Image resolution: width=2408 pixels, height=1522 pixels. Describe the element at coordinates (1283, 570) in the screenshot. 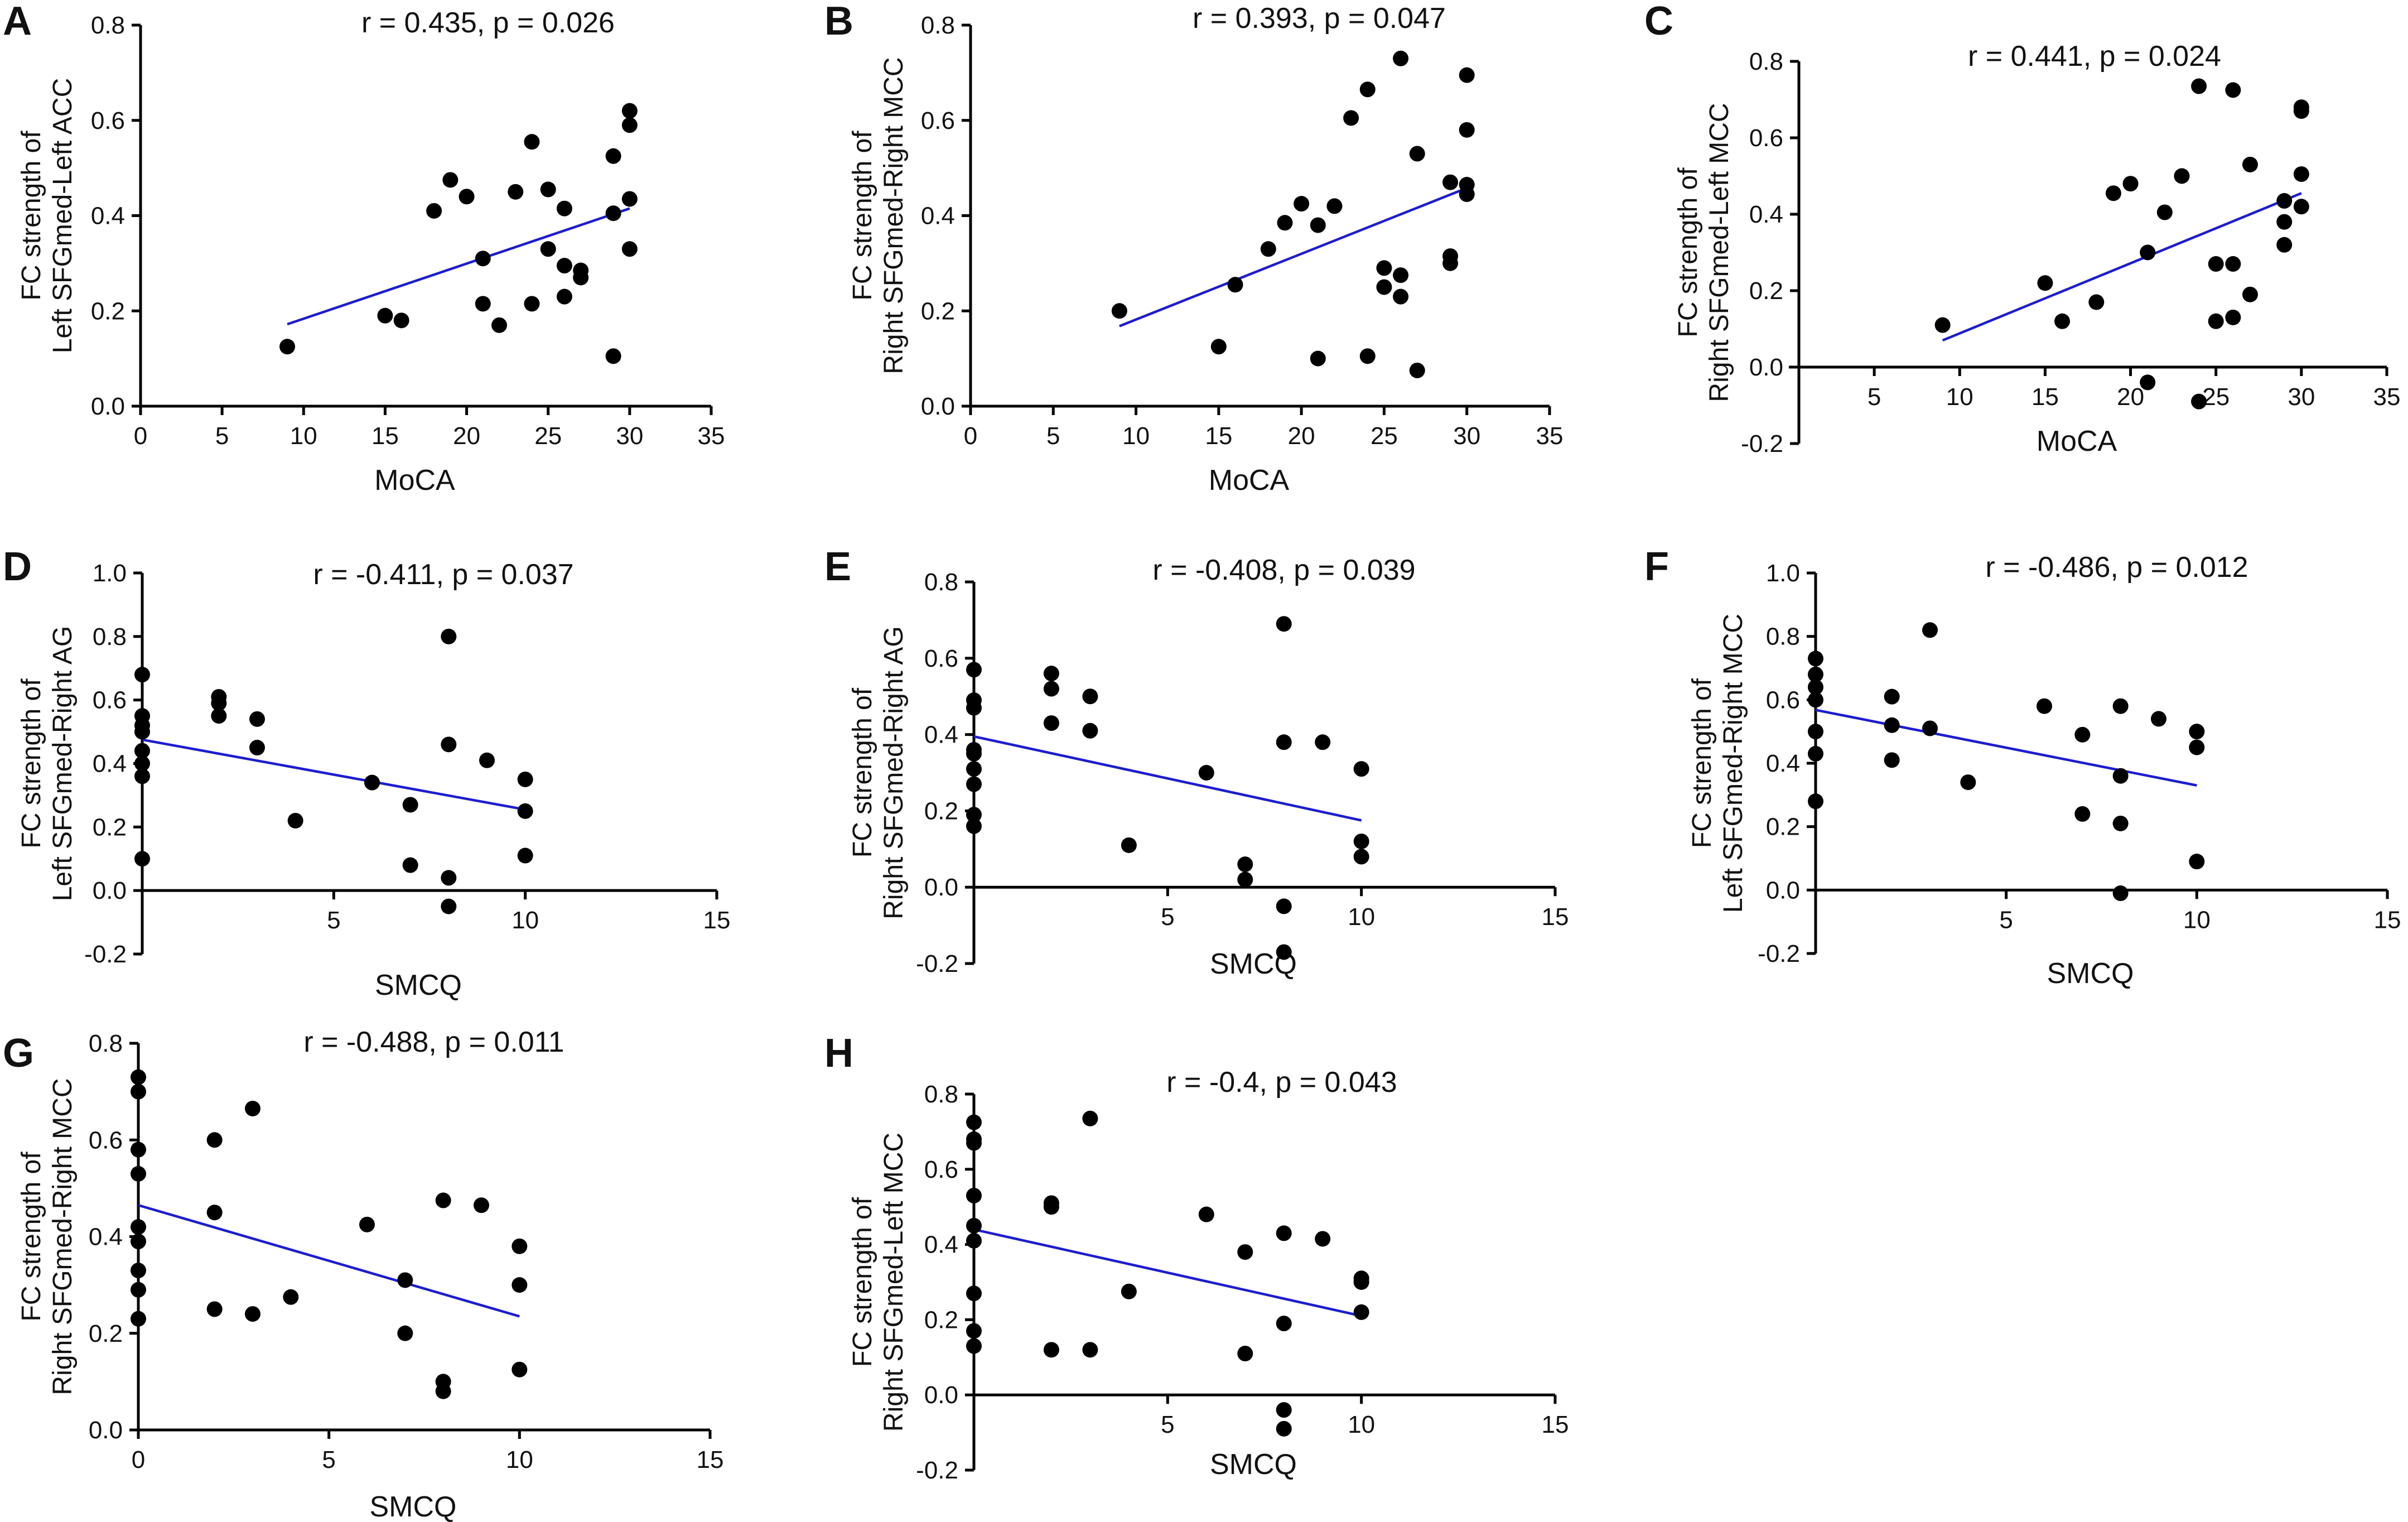

I see `correlation-stat: r = -0.408, p = 0.039` at that location.